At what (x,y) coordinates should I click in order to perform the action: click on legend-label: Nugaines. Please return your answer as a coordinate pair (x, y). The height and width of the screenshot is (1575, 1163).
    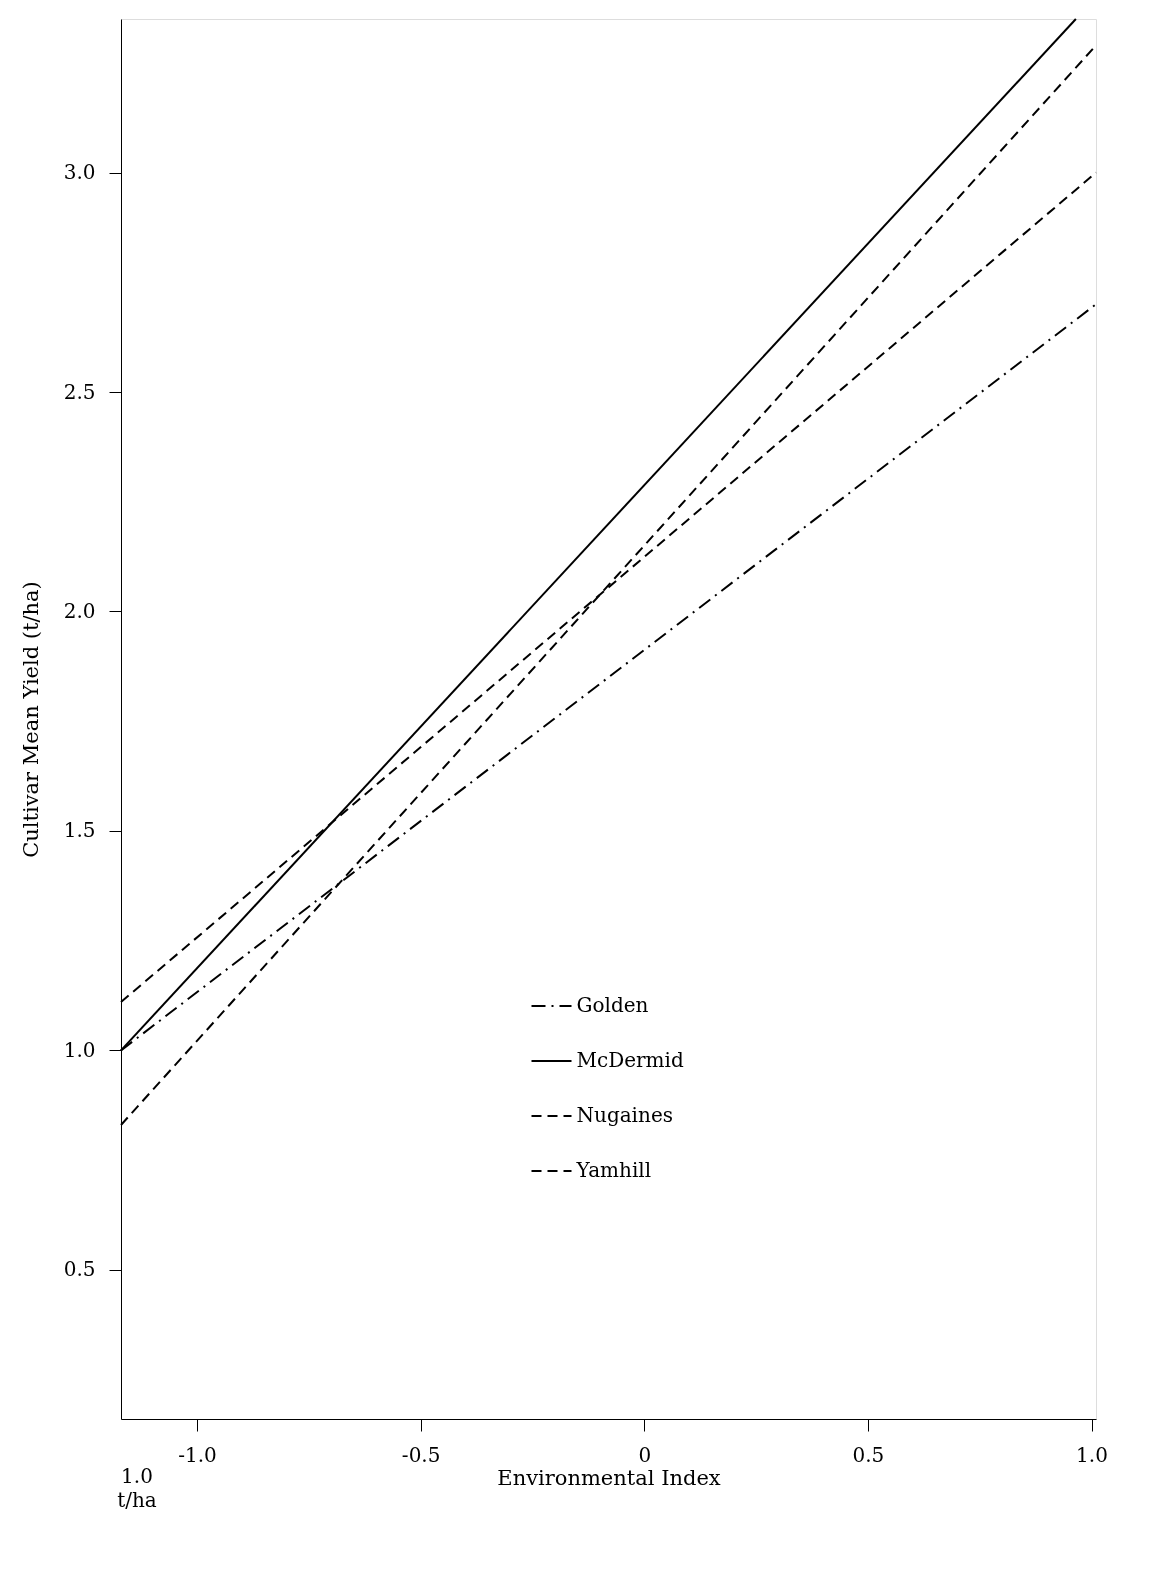
    Looking at the image, I should click on (624, 1115).